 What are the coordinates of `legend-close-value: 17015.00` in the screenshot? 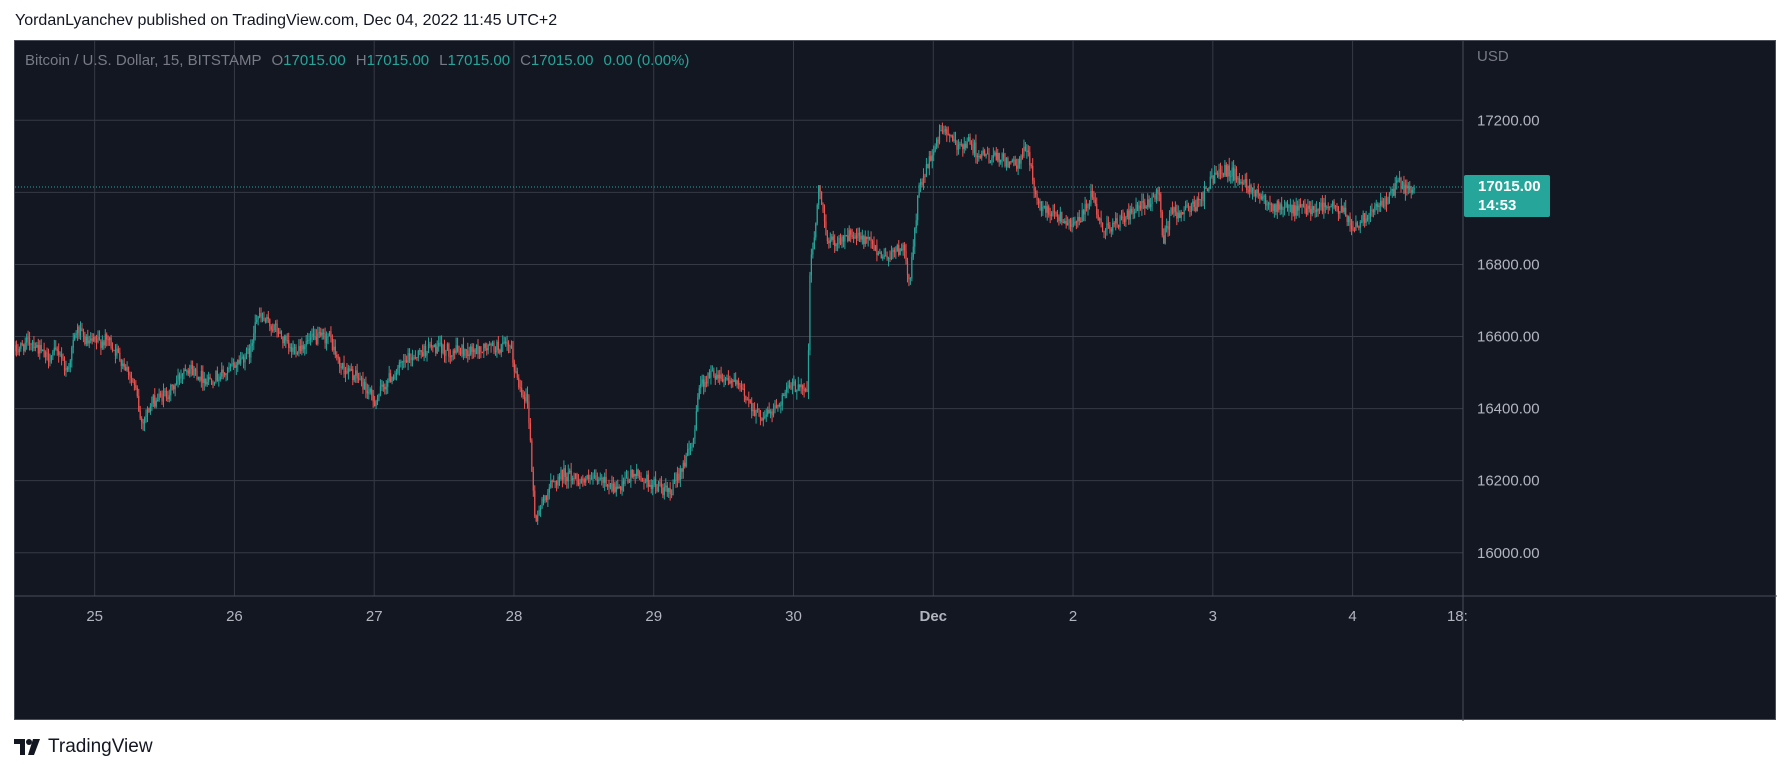 It's located at (562, 60).